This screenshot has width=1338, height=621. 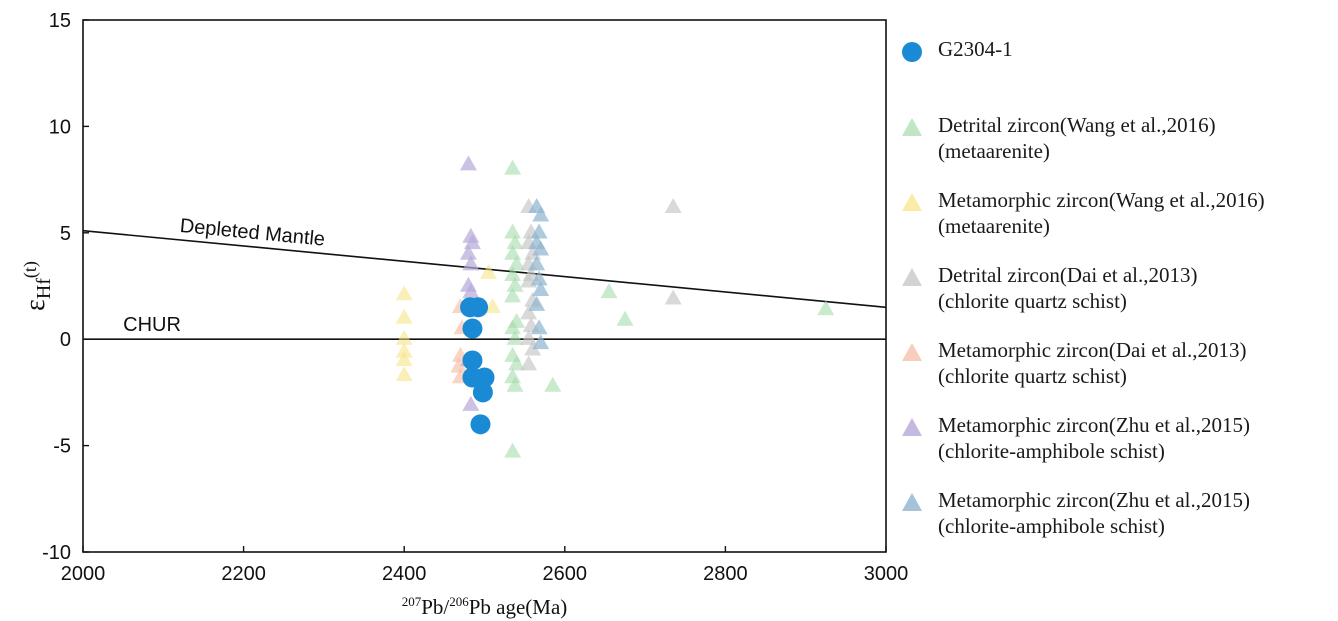 I want to click on legend-label-2: Metamorphic zircon(Wang et al.,2016), so click(x=1101, y=200).